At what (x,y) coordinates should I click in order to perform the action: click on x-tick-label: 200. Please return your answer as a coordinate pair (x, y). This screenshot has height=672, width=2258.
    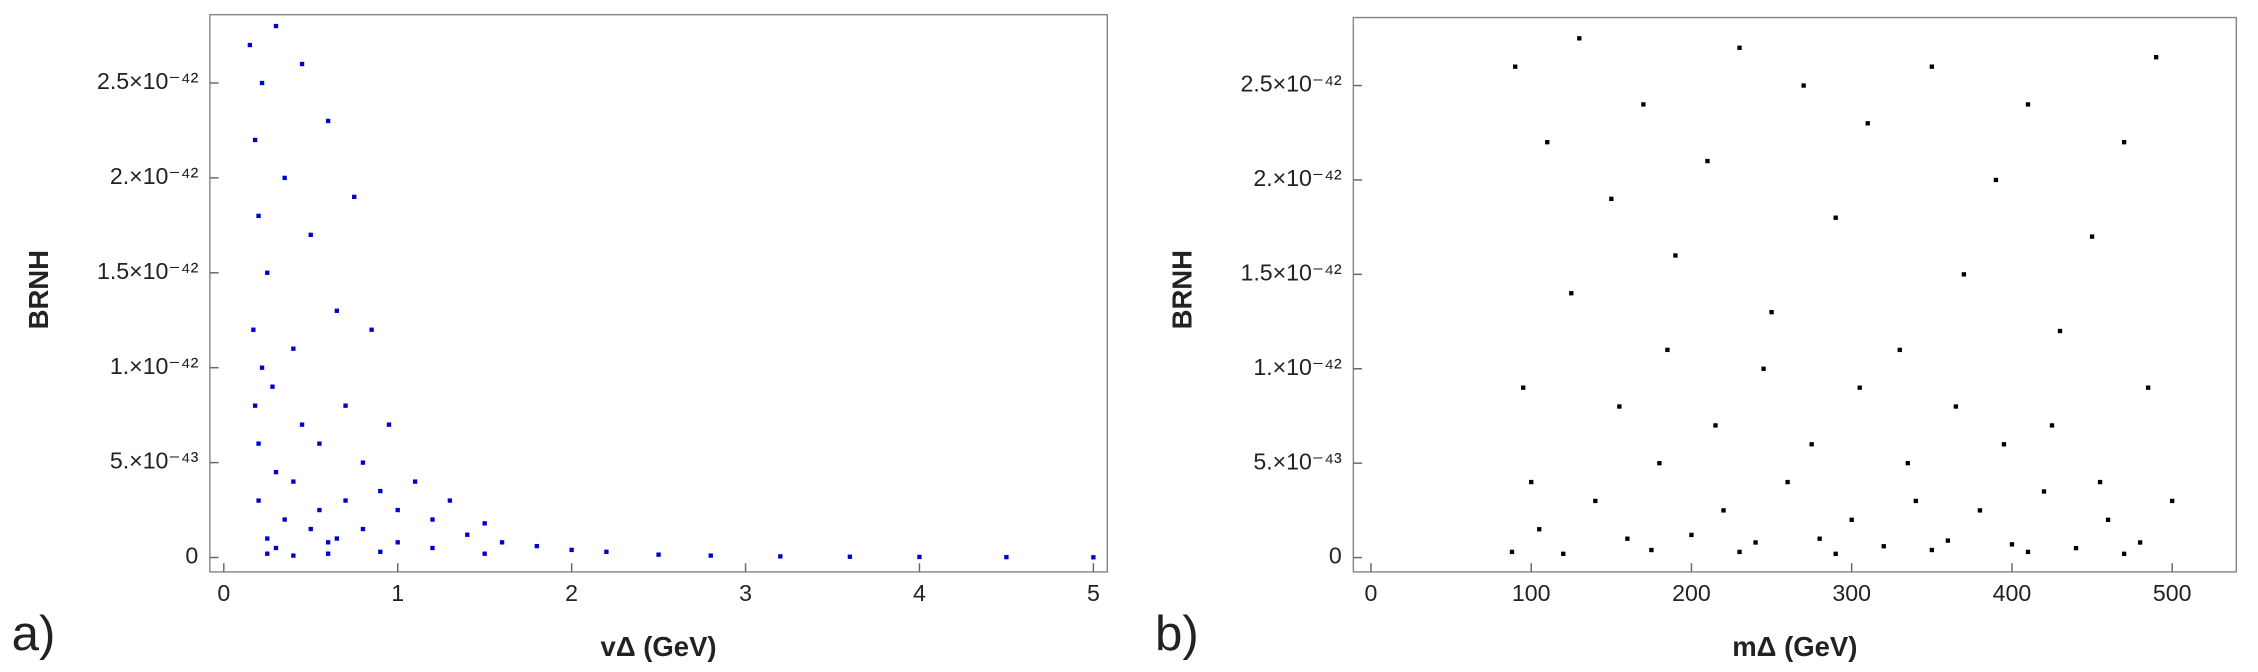
    Looking at the image, I should click on (1691, 593).